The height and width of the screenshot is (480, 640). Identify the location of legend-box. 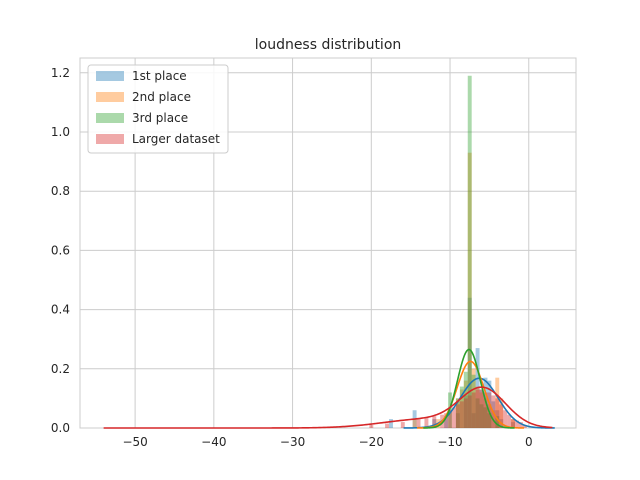
(158, 109).